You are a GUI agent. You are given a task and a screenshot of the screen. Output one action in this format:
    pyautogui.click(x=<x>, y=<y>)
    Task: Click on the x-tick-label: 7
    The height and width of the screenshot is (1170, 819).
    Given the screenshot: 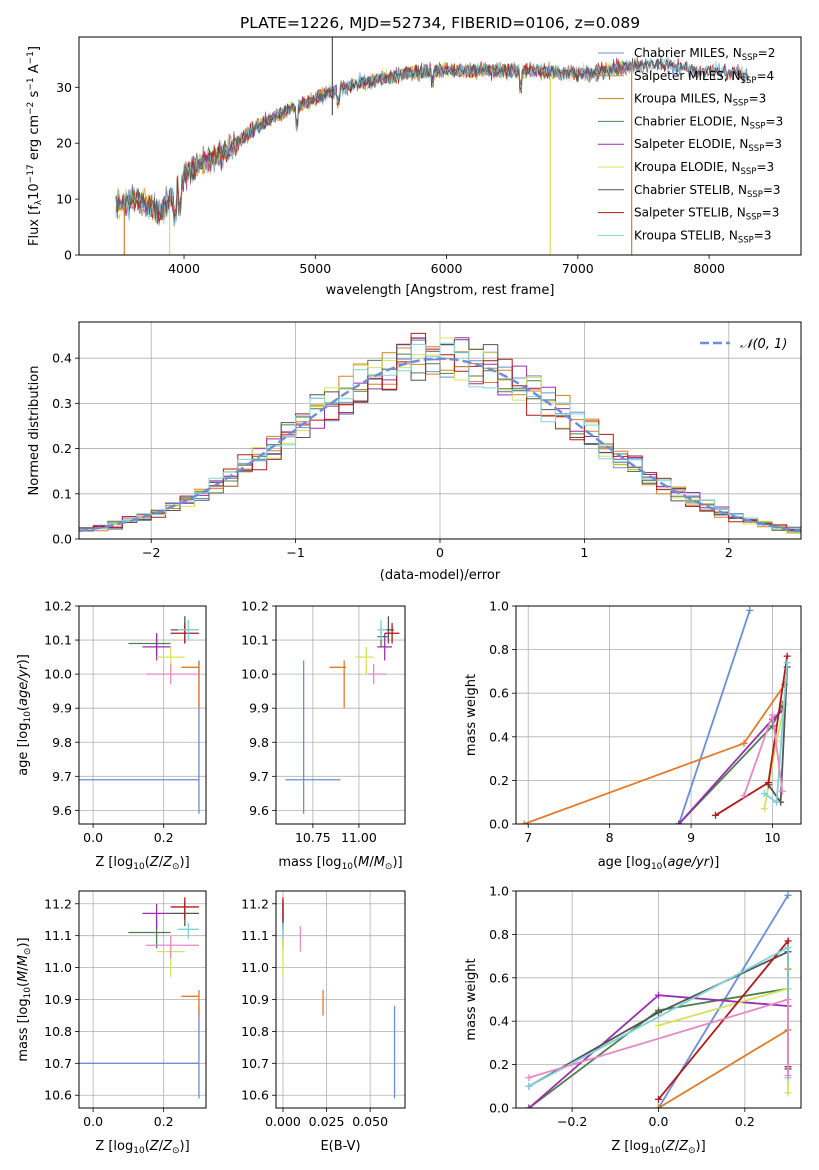 What is the action you would take?
    pyautogui.click(x=528, y=837)
    